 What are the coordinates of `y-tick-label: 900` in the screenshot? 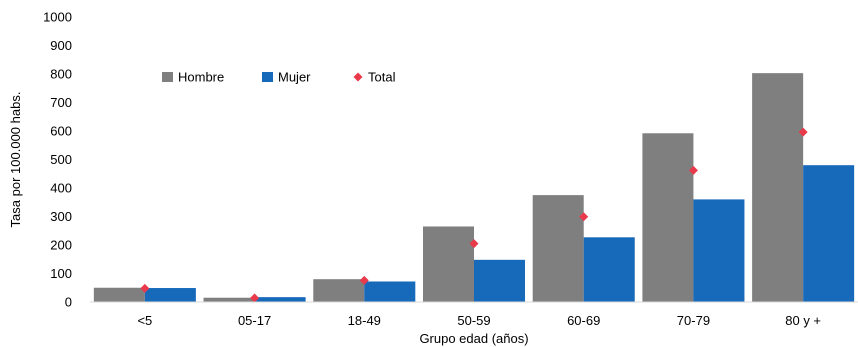 It's located at (61, 45).